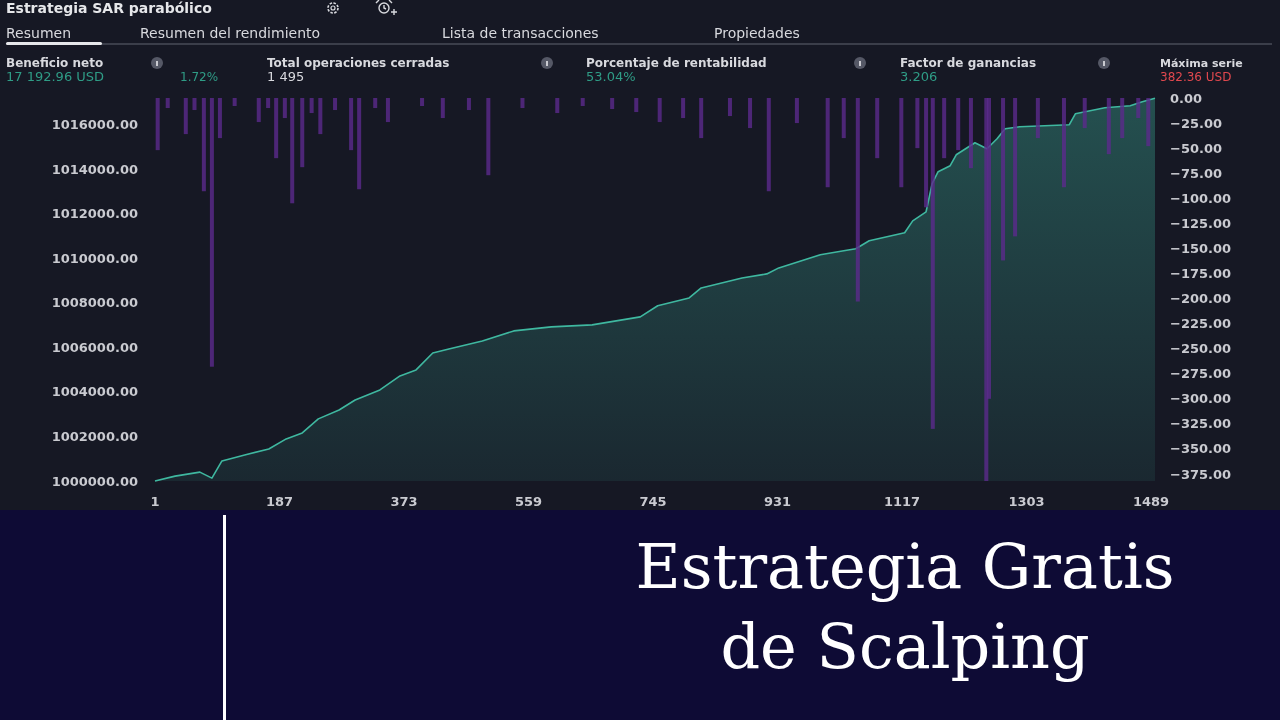  What do you see at coordinates (94, 303) in the screenshot?
I see `y-tick-label: 1008000.00` at bounding box center [94, 303].